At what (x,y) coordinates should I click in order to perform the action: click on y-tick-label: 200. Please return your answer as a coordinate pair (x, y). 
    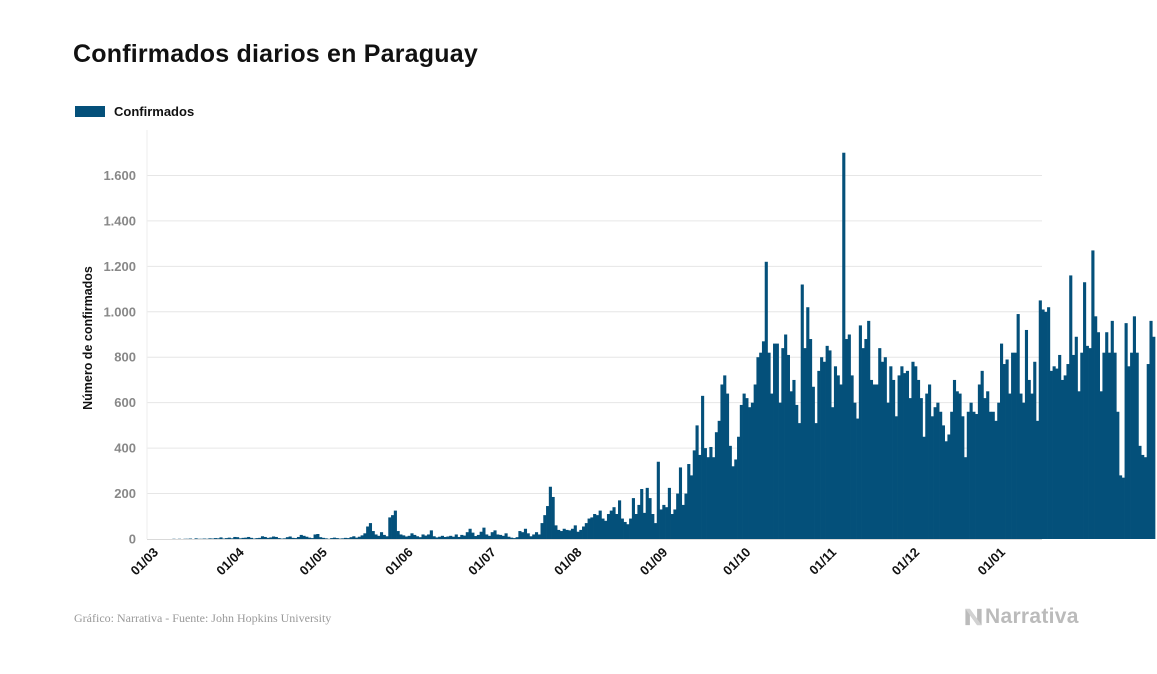
    Looking at the image, I should click on (125, 493).